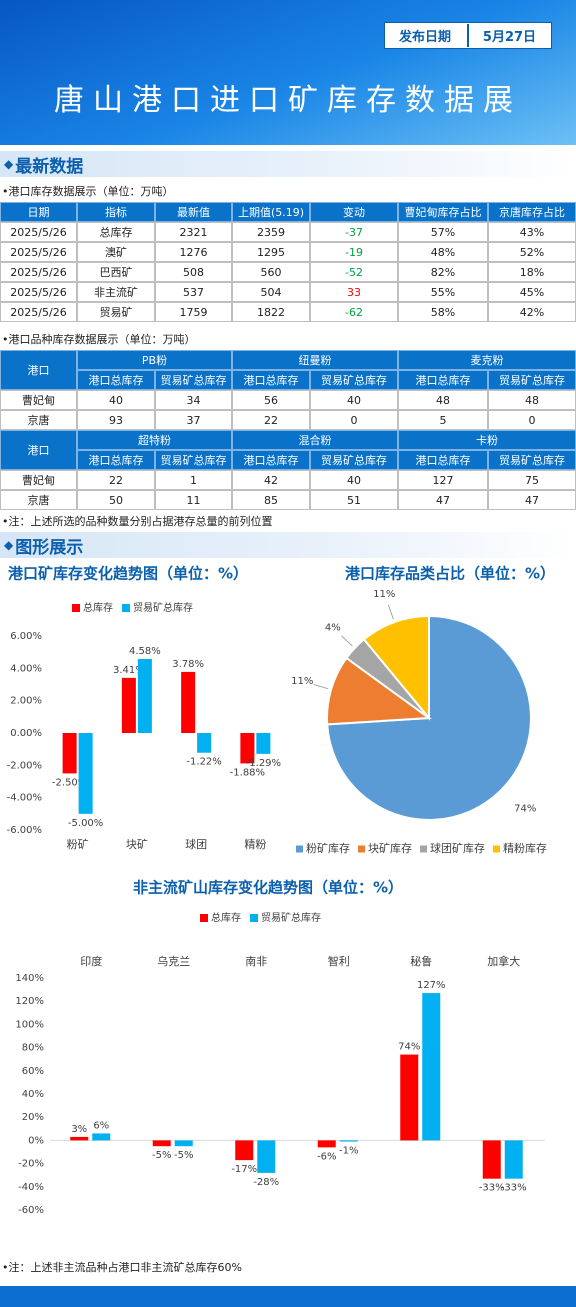  I want to click on table-cell: 75, so click(532, 480).